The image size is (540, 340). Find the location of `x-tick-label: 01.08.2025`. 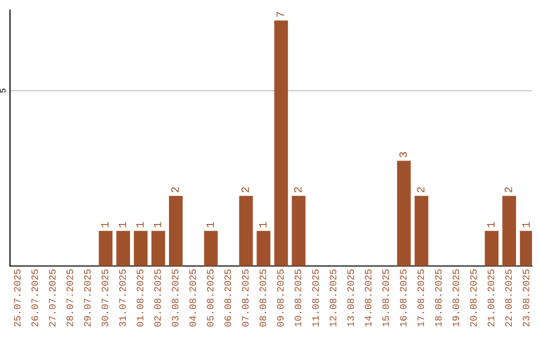

x-tick-label: 01.08.2025 is located at coordinates (140, 298).